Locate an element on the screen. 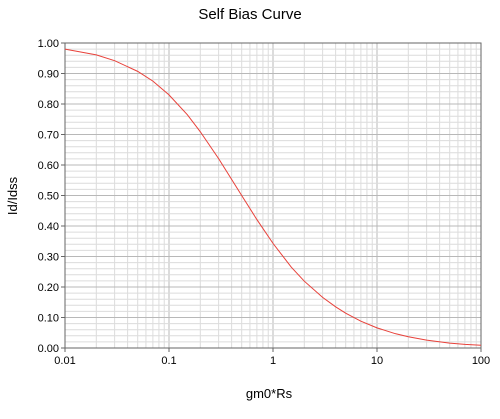  y-tick-label: 1.00 is located at coordinates (48, 44).